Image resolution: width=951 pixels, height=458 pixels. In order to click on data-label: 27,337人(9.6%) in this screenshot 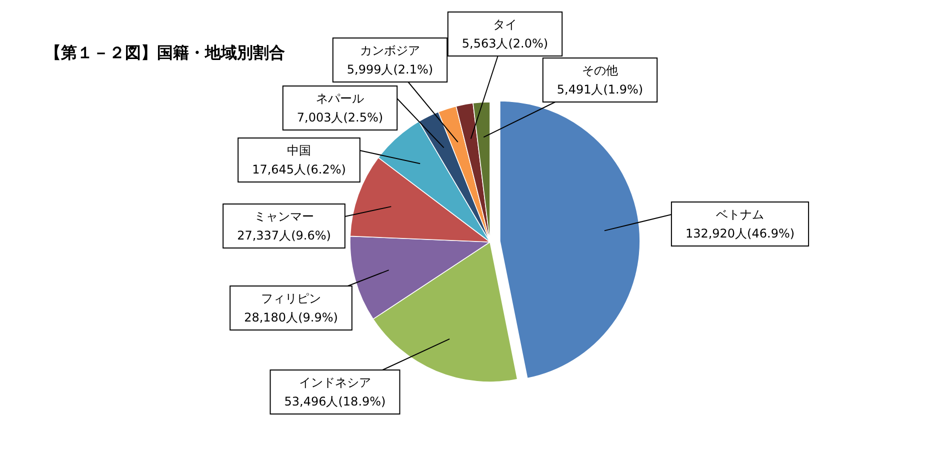, I will do `click(284, 235)`.